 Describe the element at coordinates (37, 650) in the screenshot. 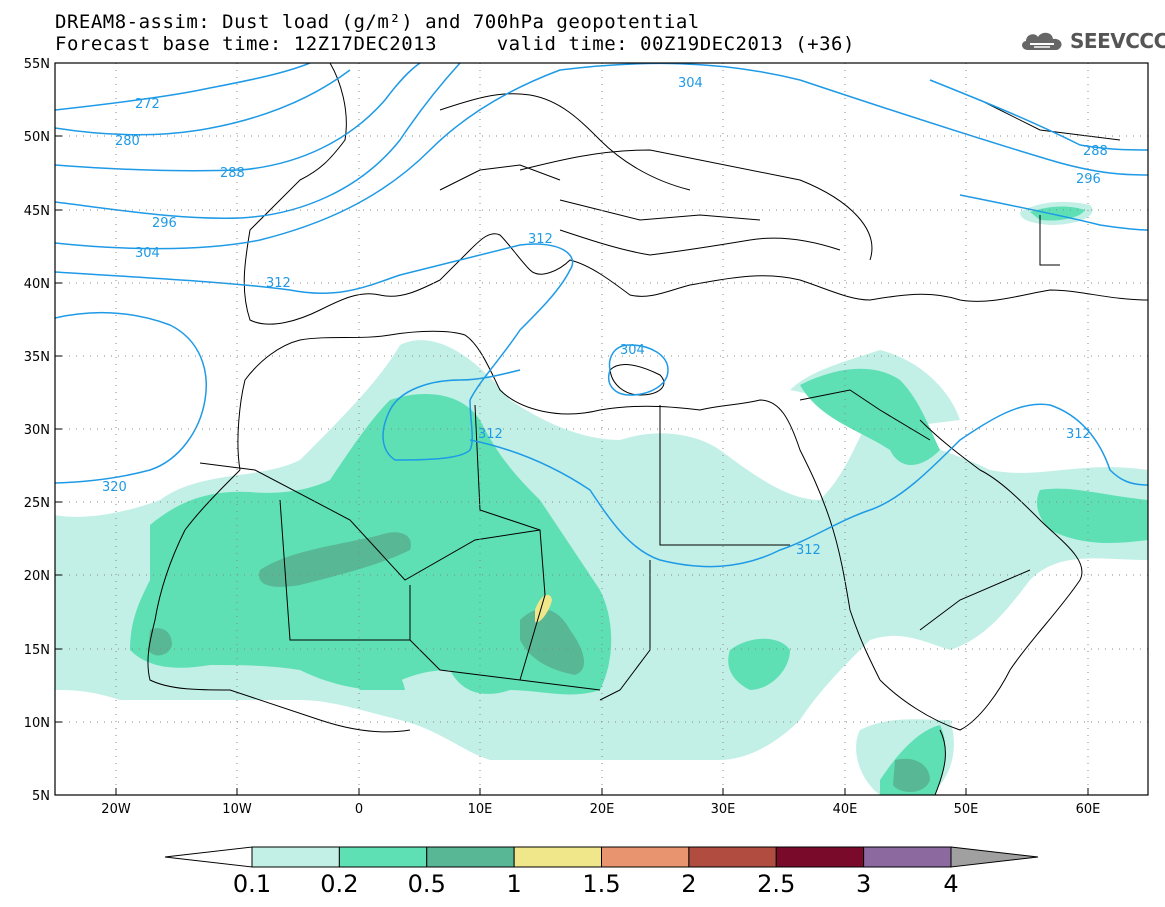

I see `lat-label: 15N` at that location.